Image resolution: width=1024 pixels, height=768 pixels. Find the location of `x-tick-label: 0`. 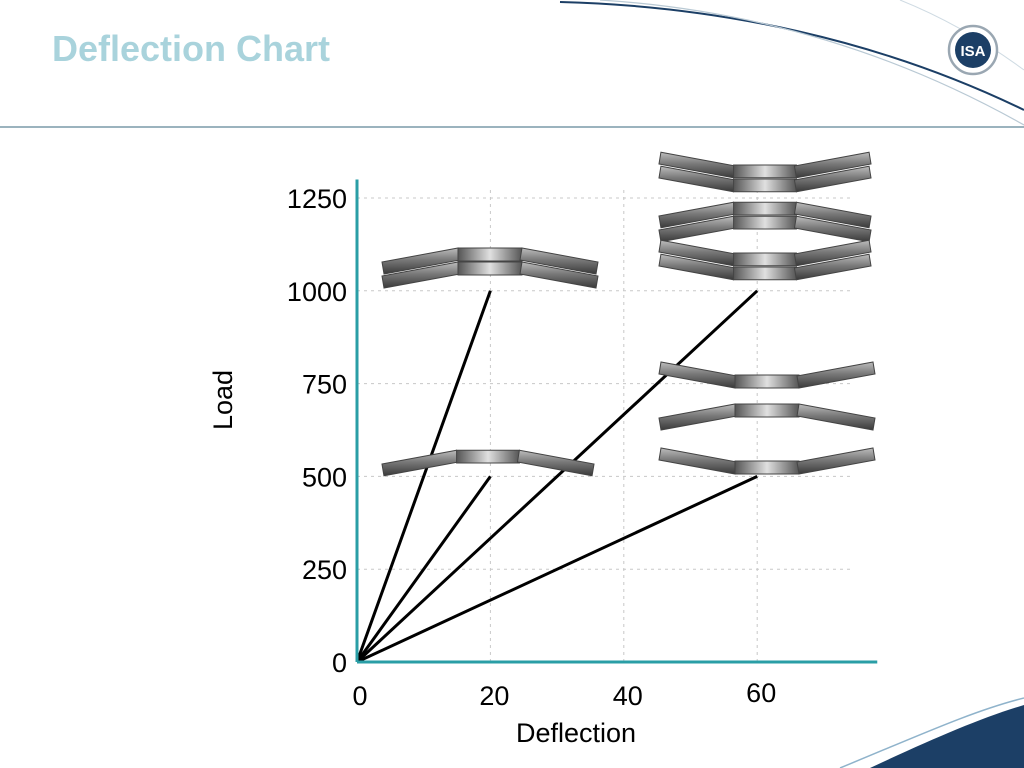

x-tick-label: 0 is located at coordinates (359, 696).